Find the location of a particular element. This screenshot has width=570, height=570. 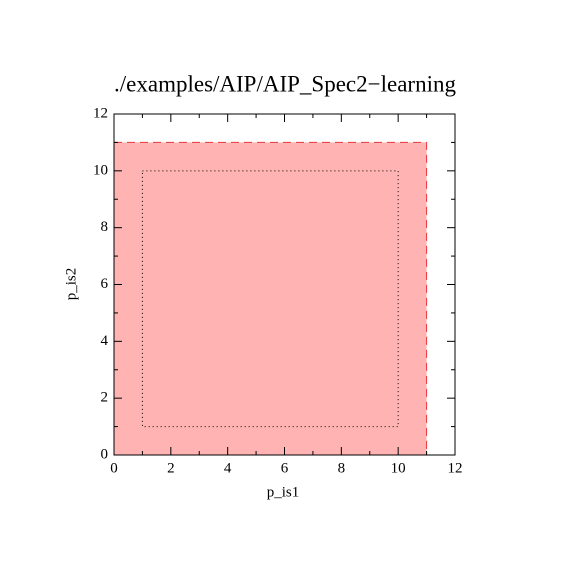

y-tick-label: 8 is located at coordinates (105, 227).